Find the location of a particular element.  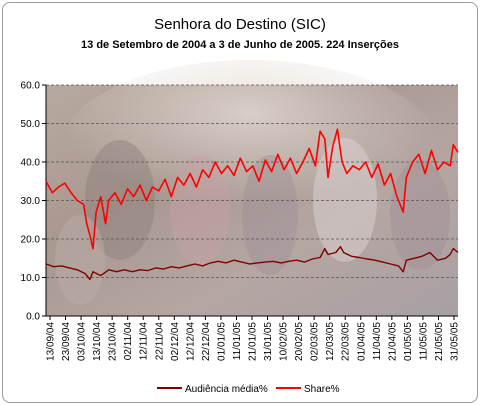

x-tick-label-11: 01/01/05 is located at coordinates (221, 341).